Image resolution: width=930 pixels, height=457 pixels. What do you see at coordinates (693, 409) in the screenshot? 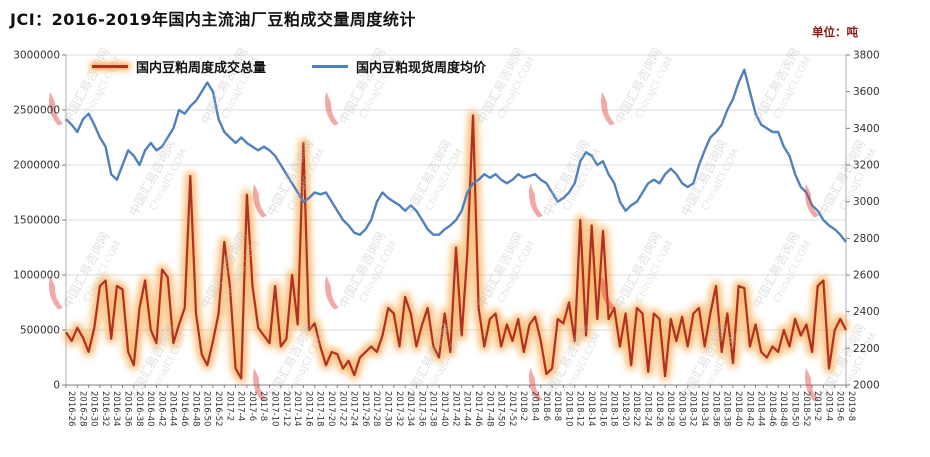
I see `svg-text: 2018-32` at bounding box center [693, 409].